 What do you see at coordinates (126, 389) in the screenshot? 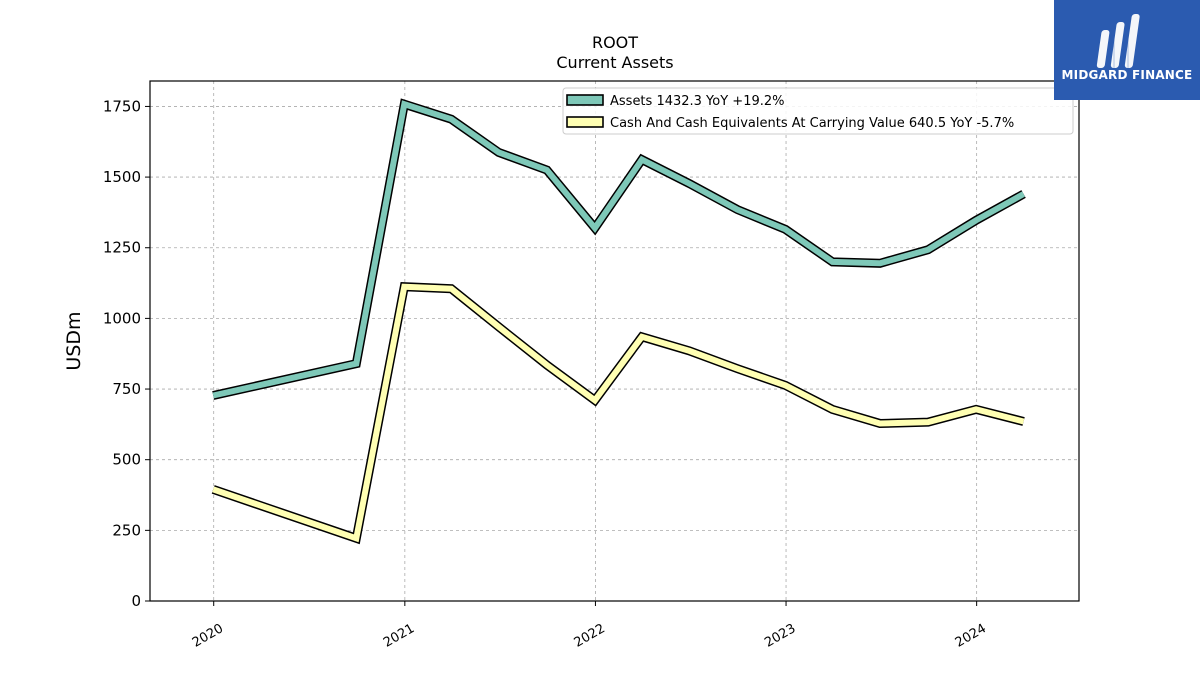
I see `y-tick-label: 750` at bounding box center [126, 389].